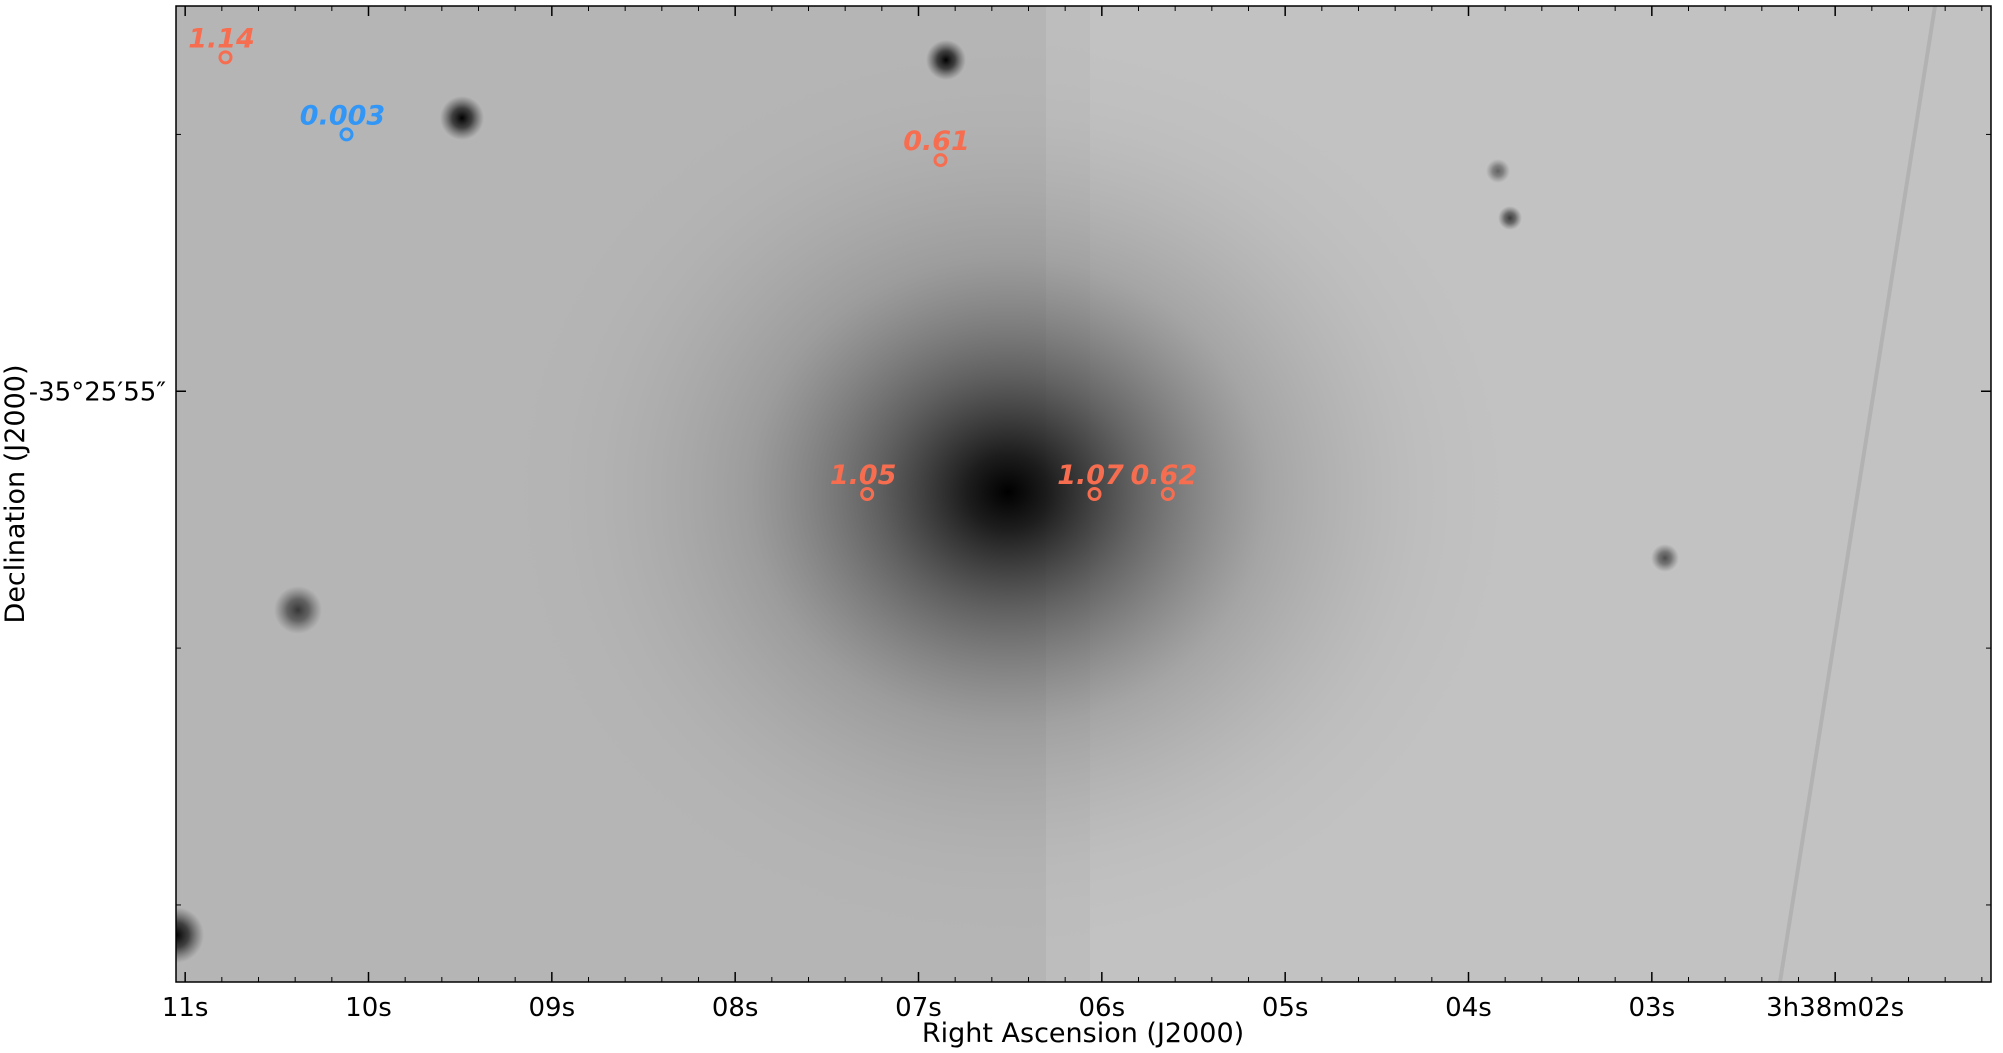 The width and height of the screenshot is (2003, 1053). What do you see at coordinates (735, 1008) in the screenshot?
I see `x-tick-label: 08s` at bounding box center [735, 1008].